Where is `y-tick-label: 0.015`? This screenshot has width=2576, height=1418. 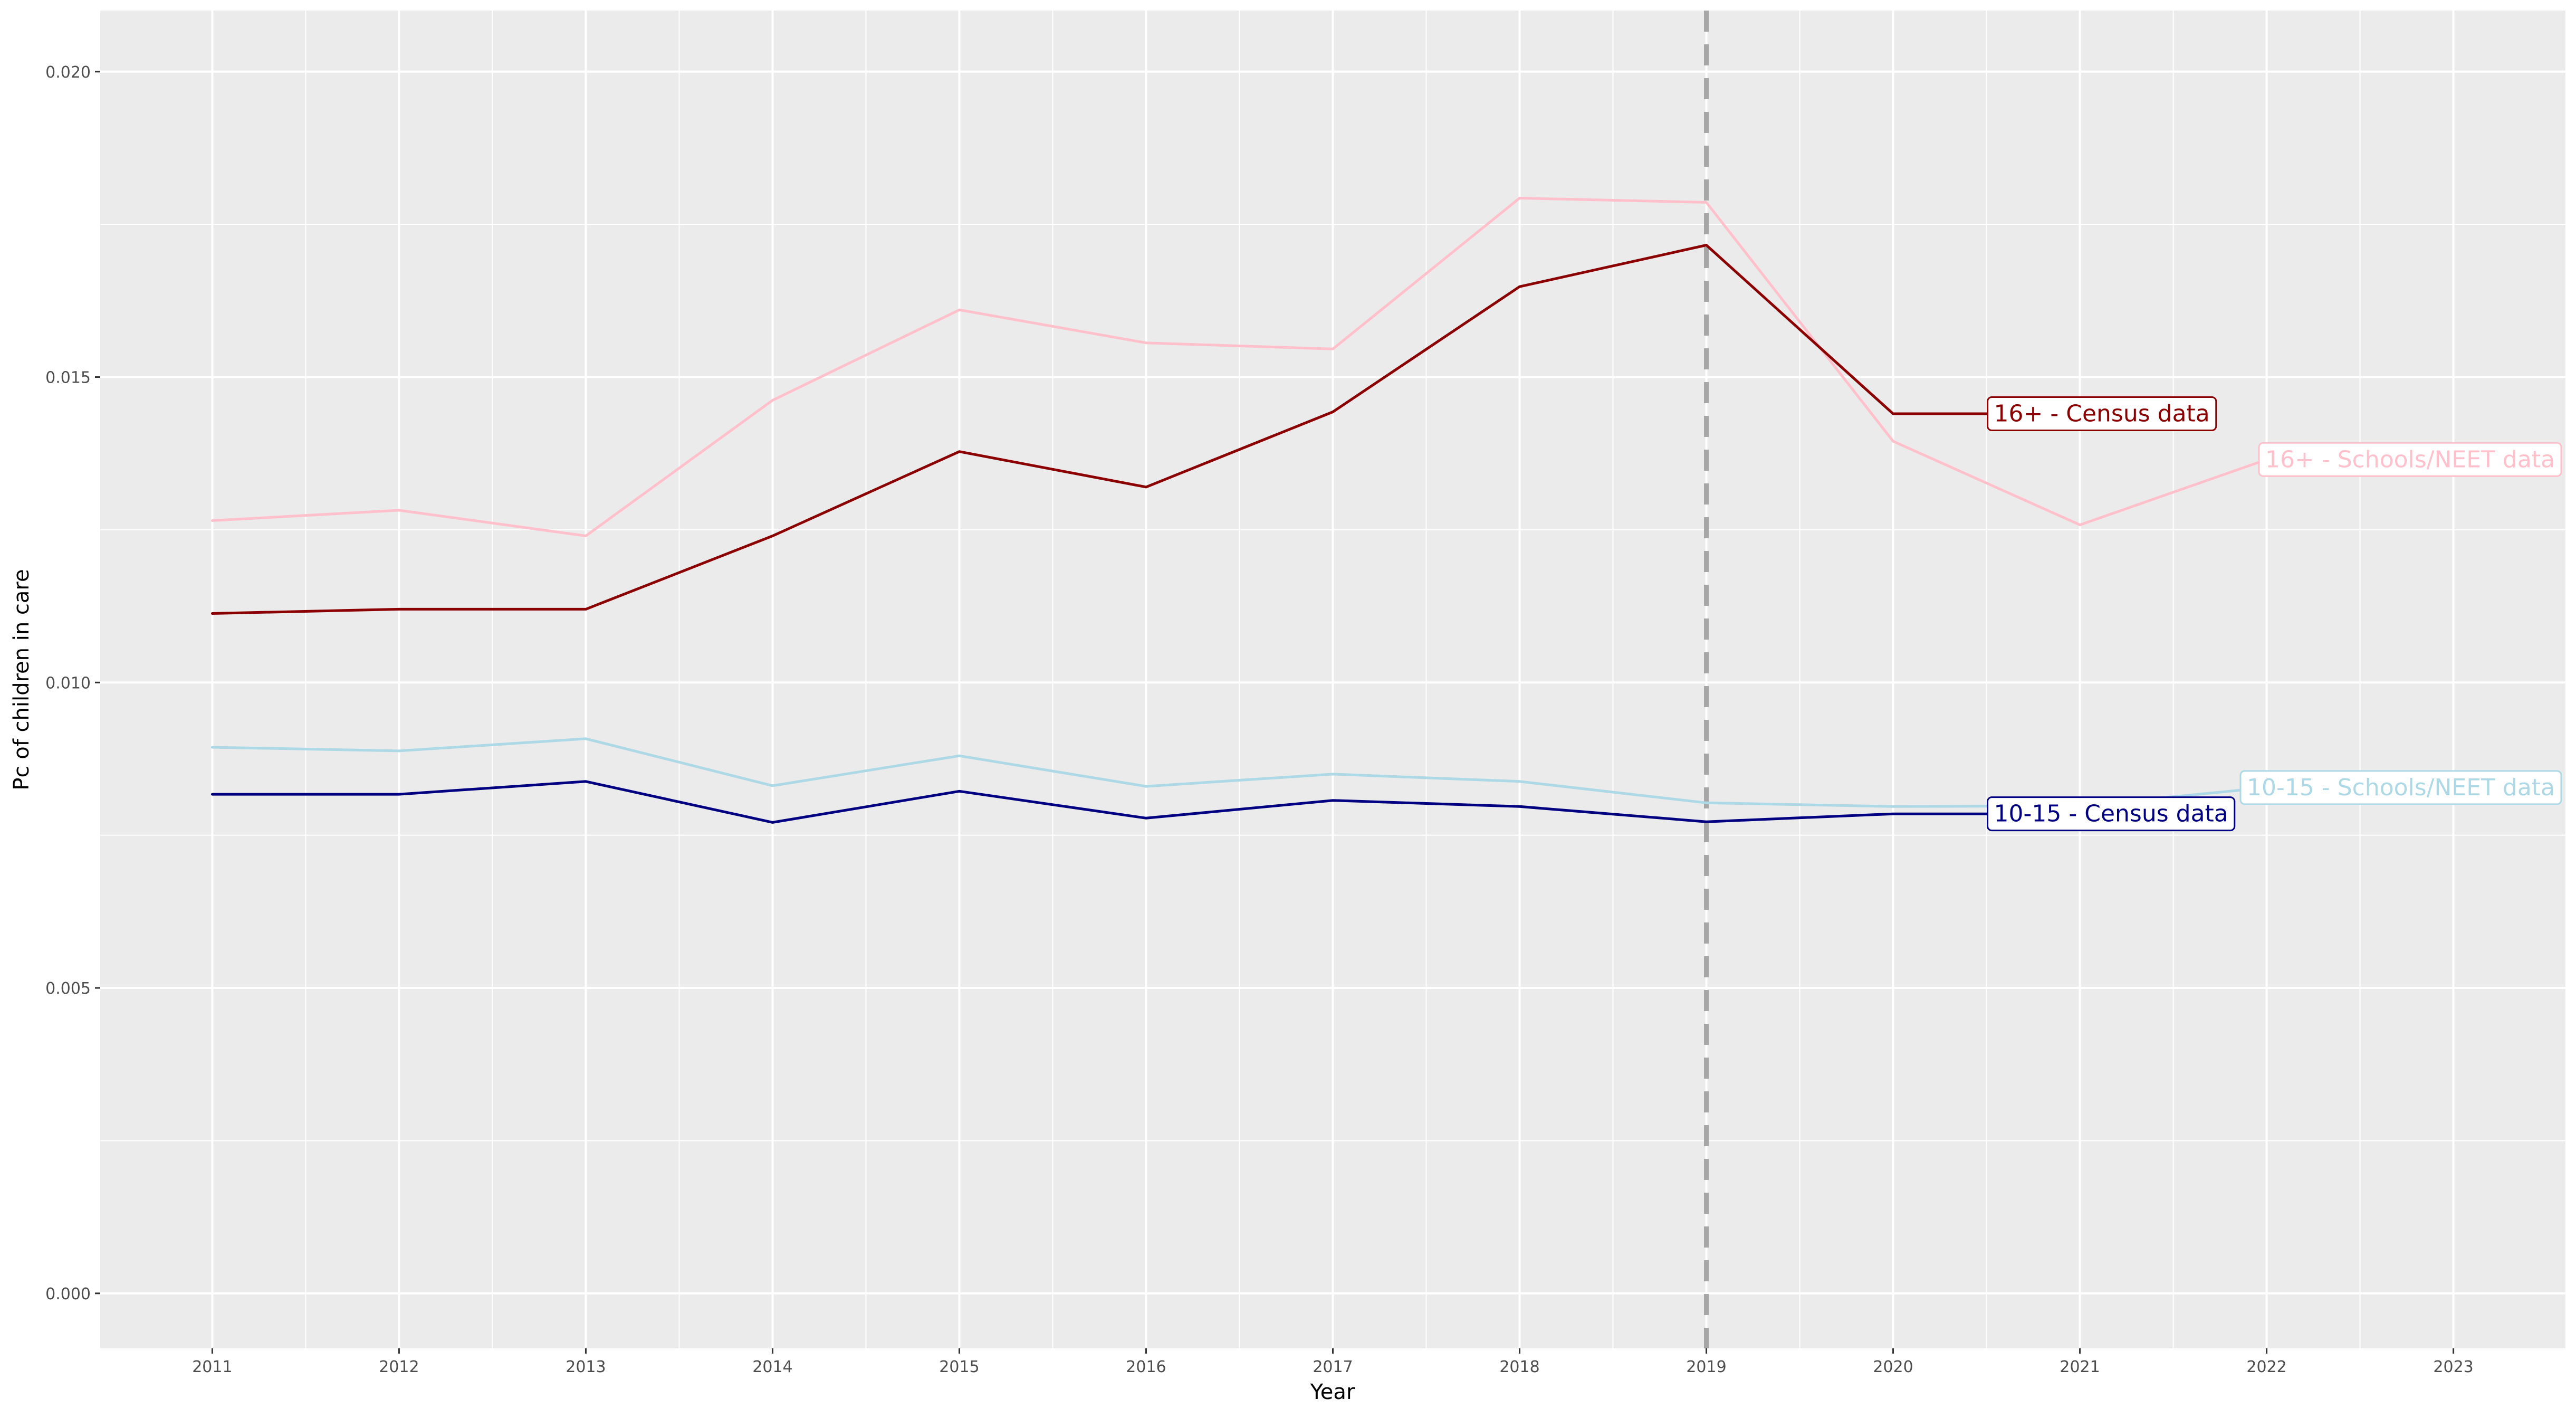 y-tick-label: 0.015 is located at coordinates (68, 378).